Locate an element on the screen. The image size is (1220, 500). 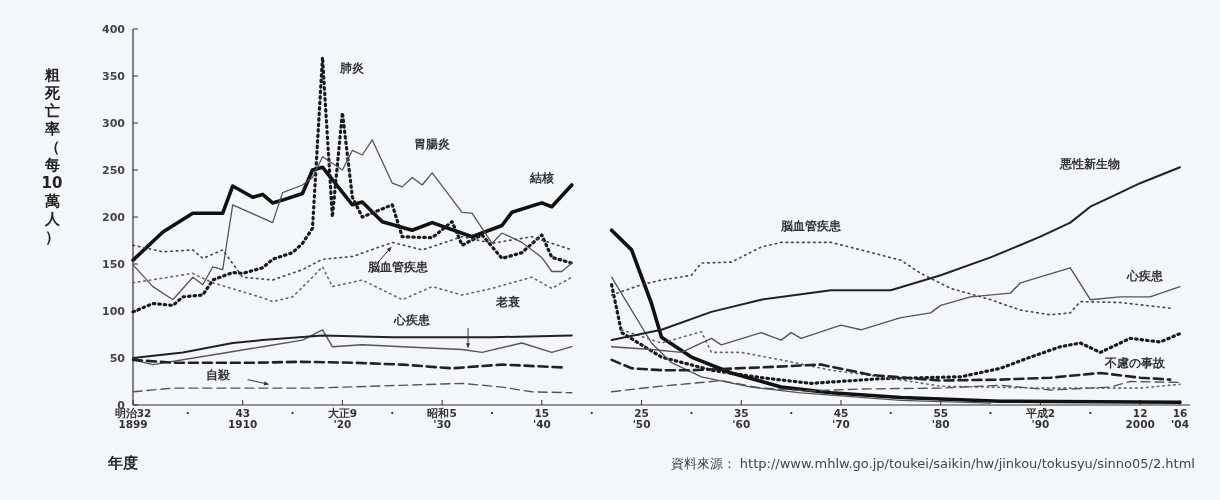
text: 大正9 is located at coordinates (342, 413).